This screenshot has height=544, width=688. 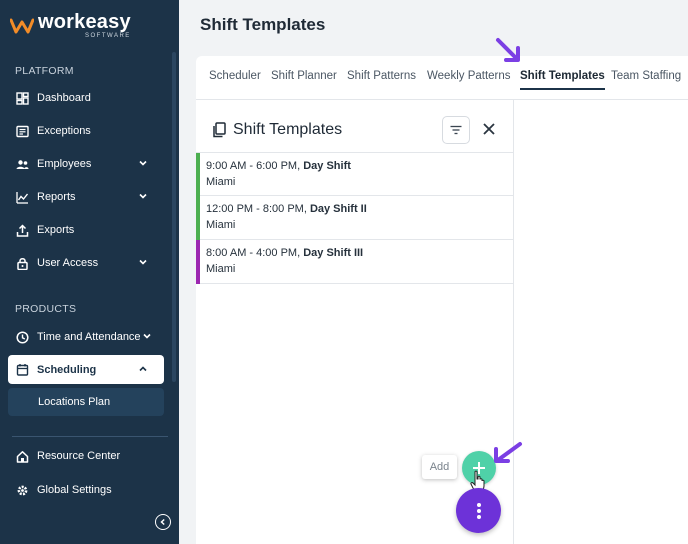 I want to click on sidebar-item-reports: Reports, so click(x=86, y=197).